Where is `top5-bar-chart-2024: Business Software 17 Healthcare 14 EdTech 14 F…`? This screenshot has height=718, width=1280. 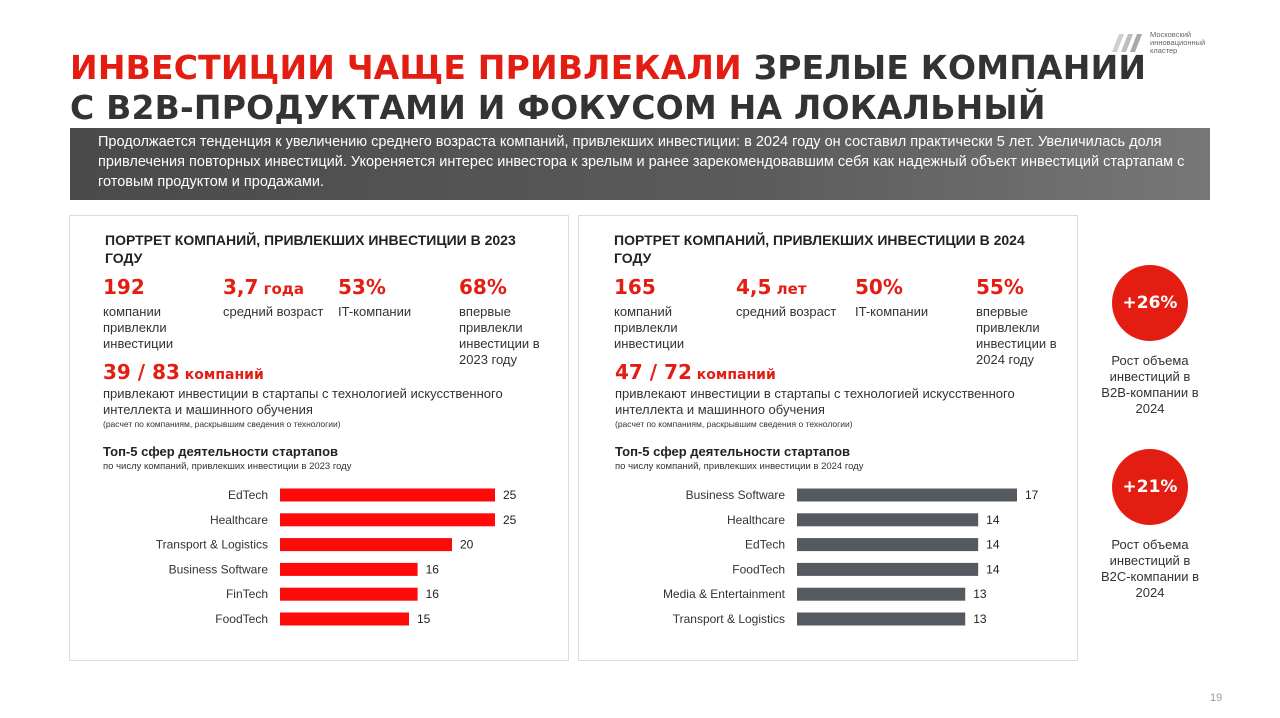 top5-bar-chart-2024: Business Software 17 Healthcare 14 EdTech 14 F… is located at coordinates (851, 557).